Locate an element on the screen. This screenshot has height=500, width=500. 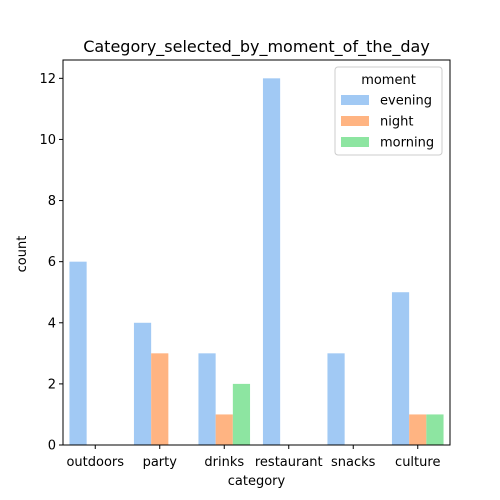
legend-box is located at coordinates (388, 111).